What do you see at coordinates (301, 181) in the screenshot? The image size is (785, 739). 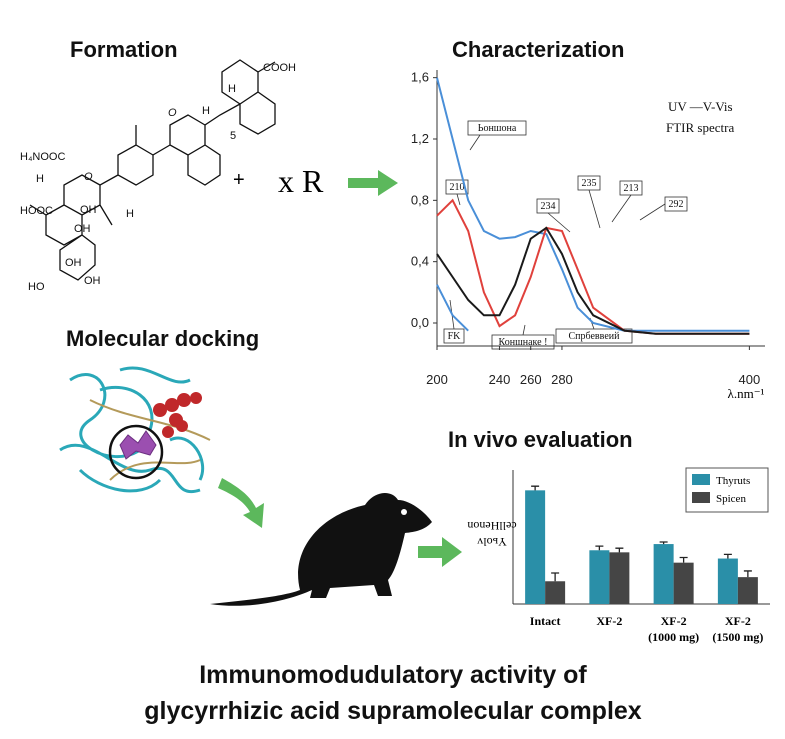 I see `reagent: x R` at bounding box center [301, 181].